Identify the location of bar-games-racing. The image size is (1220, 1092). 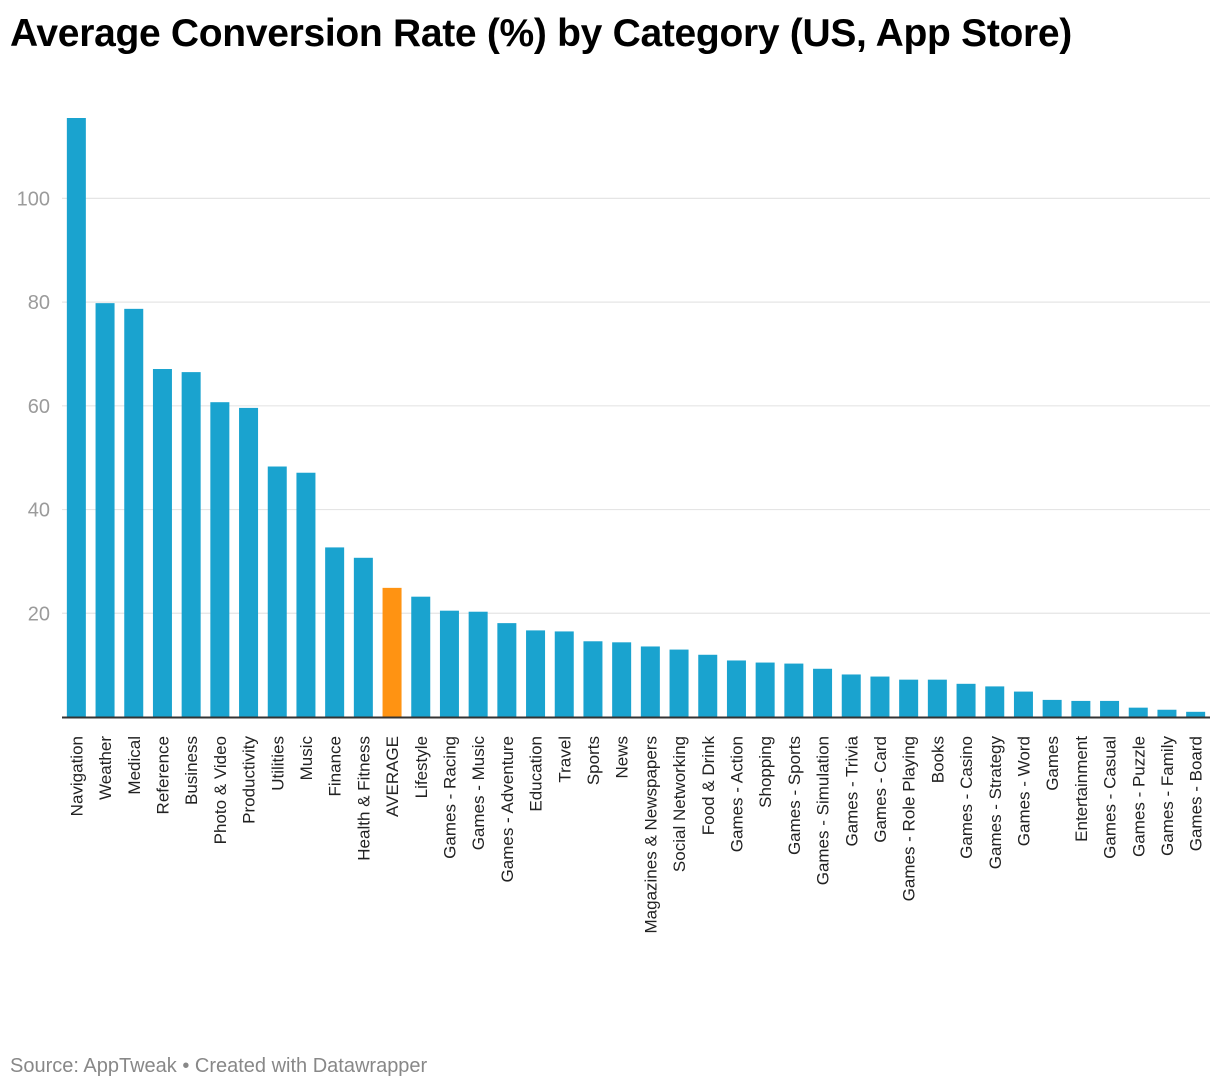
(449, 663).